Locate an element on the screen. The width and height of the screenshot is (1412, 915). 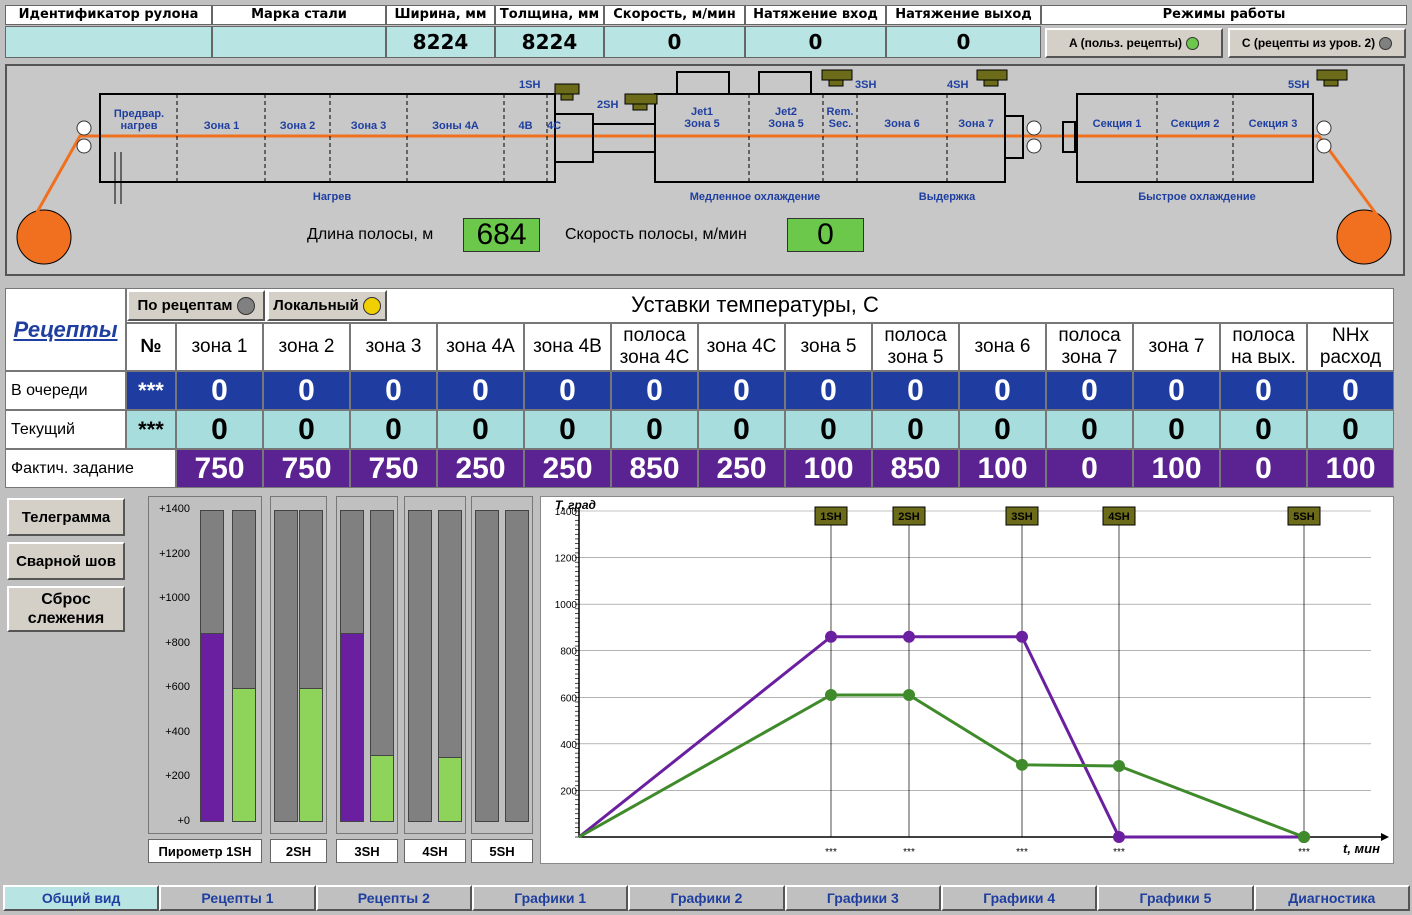
local-button: Локальный is located at coordinates (327, 305).